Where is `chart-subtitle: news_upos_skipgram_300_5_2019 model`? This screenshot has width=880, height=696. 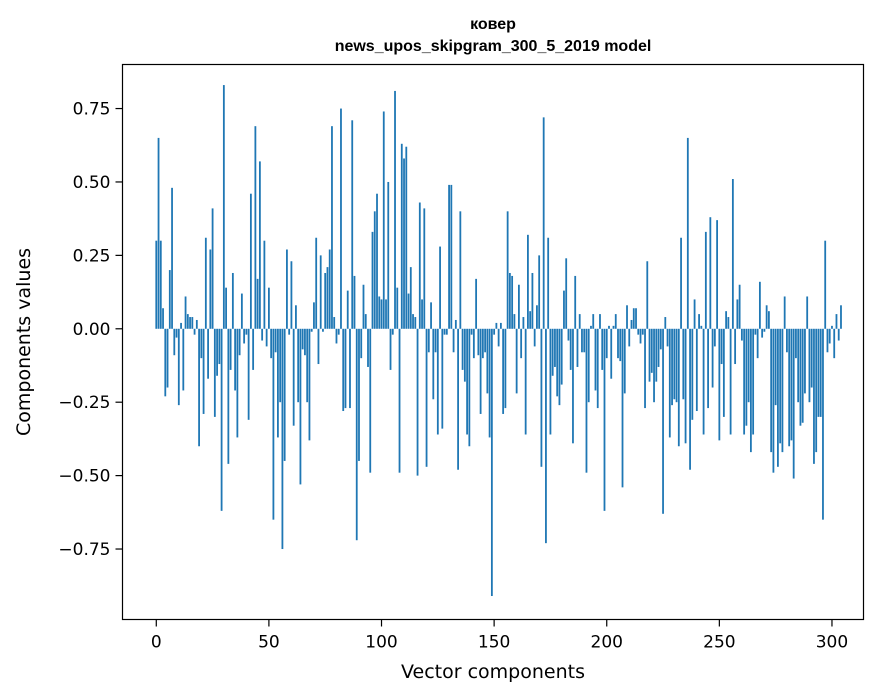
chart-subtitle: news_upos_skipgram_300_5_2019 model is located at coordinates (493, 46).